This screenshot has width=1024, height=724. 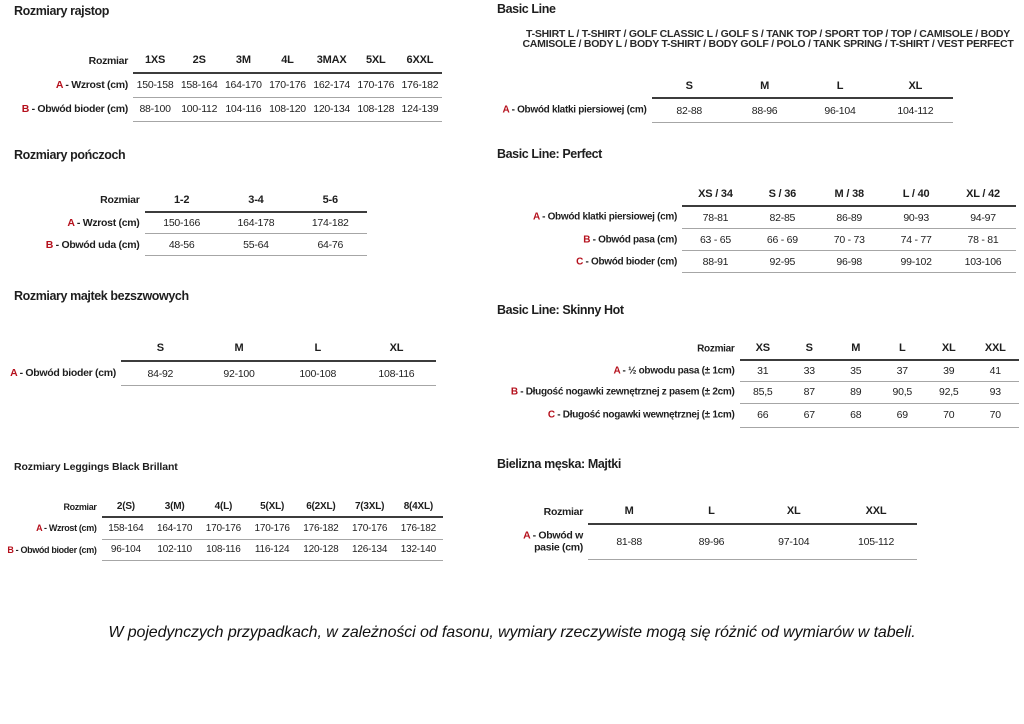 What do you see at coordinates (715, 217) in the screenshot?
I see `value-cell: 78-81` at bounding box center [715, 217].